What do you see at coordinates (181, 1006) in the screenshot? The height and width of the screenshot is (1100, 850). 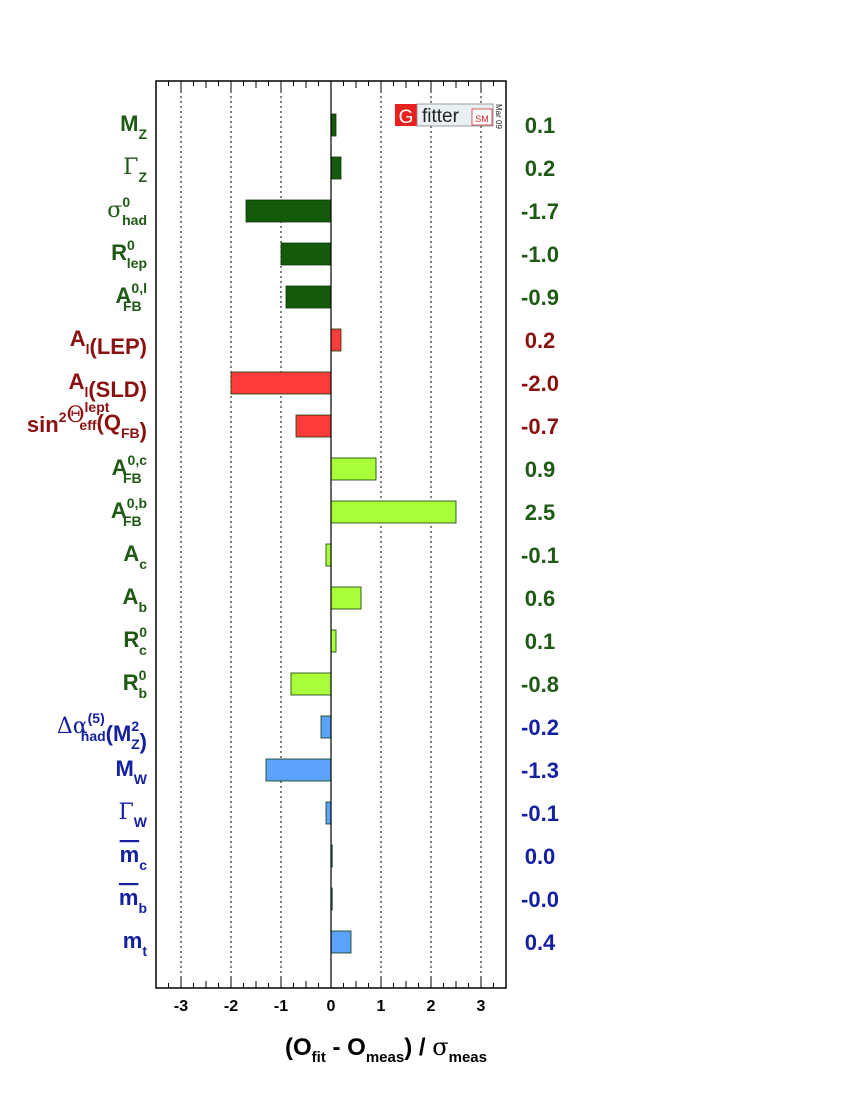 I see `x-tick-label: -3` at bounding box center [181, 1006].